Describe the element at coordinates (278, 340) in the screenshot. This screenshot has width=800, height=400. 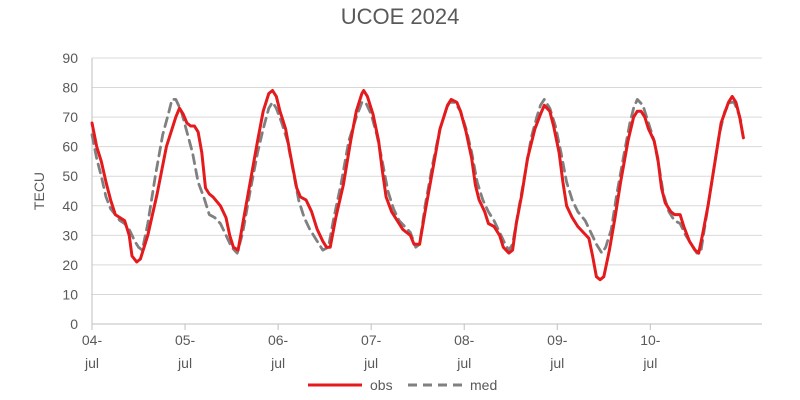
I see `x-tick-label: 06-` at that location.